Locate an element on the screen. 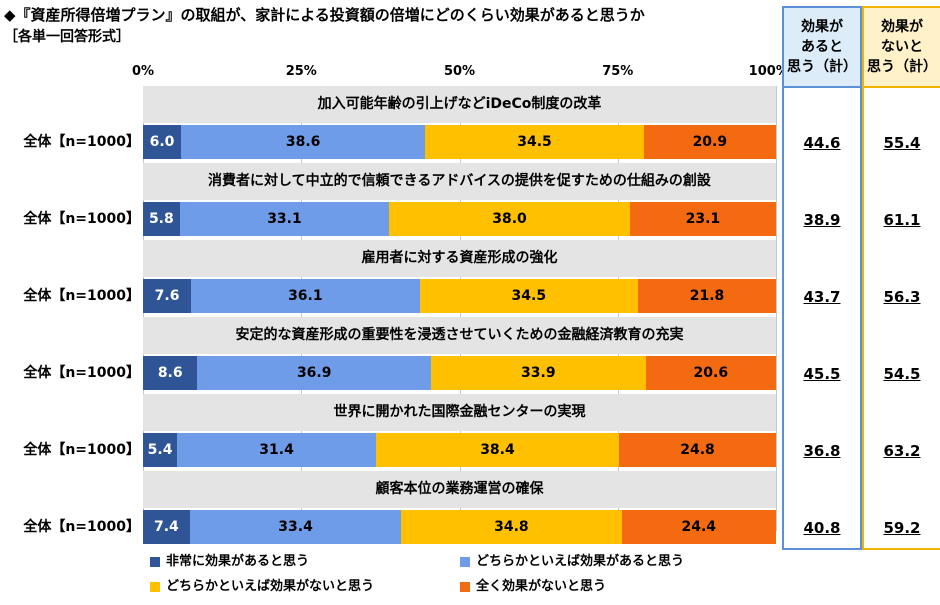 This screenshot has height=605, width=940. legend-label: どちらかといえば効果があると思う is located at coordinates (580, 561).